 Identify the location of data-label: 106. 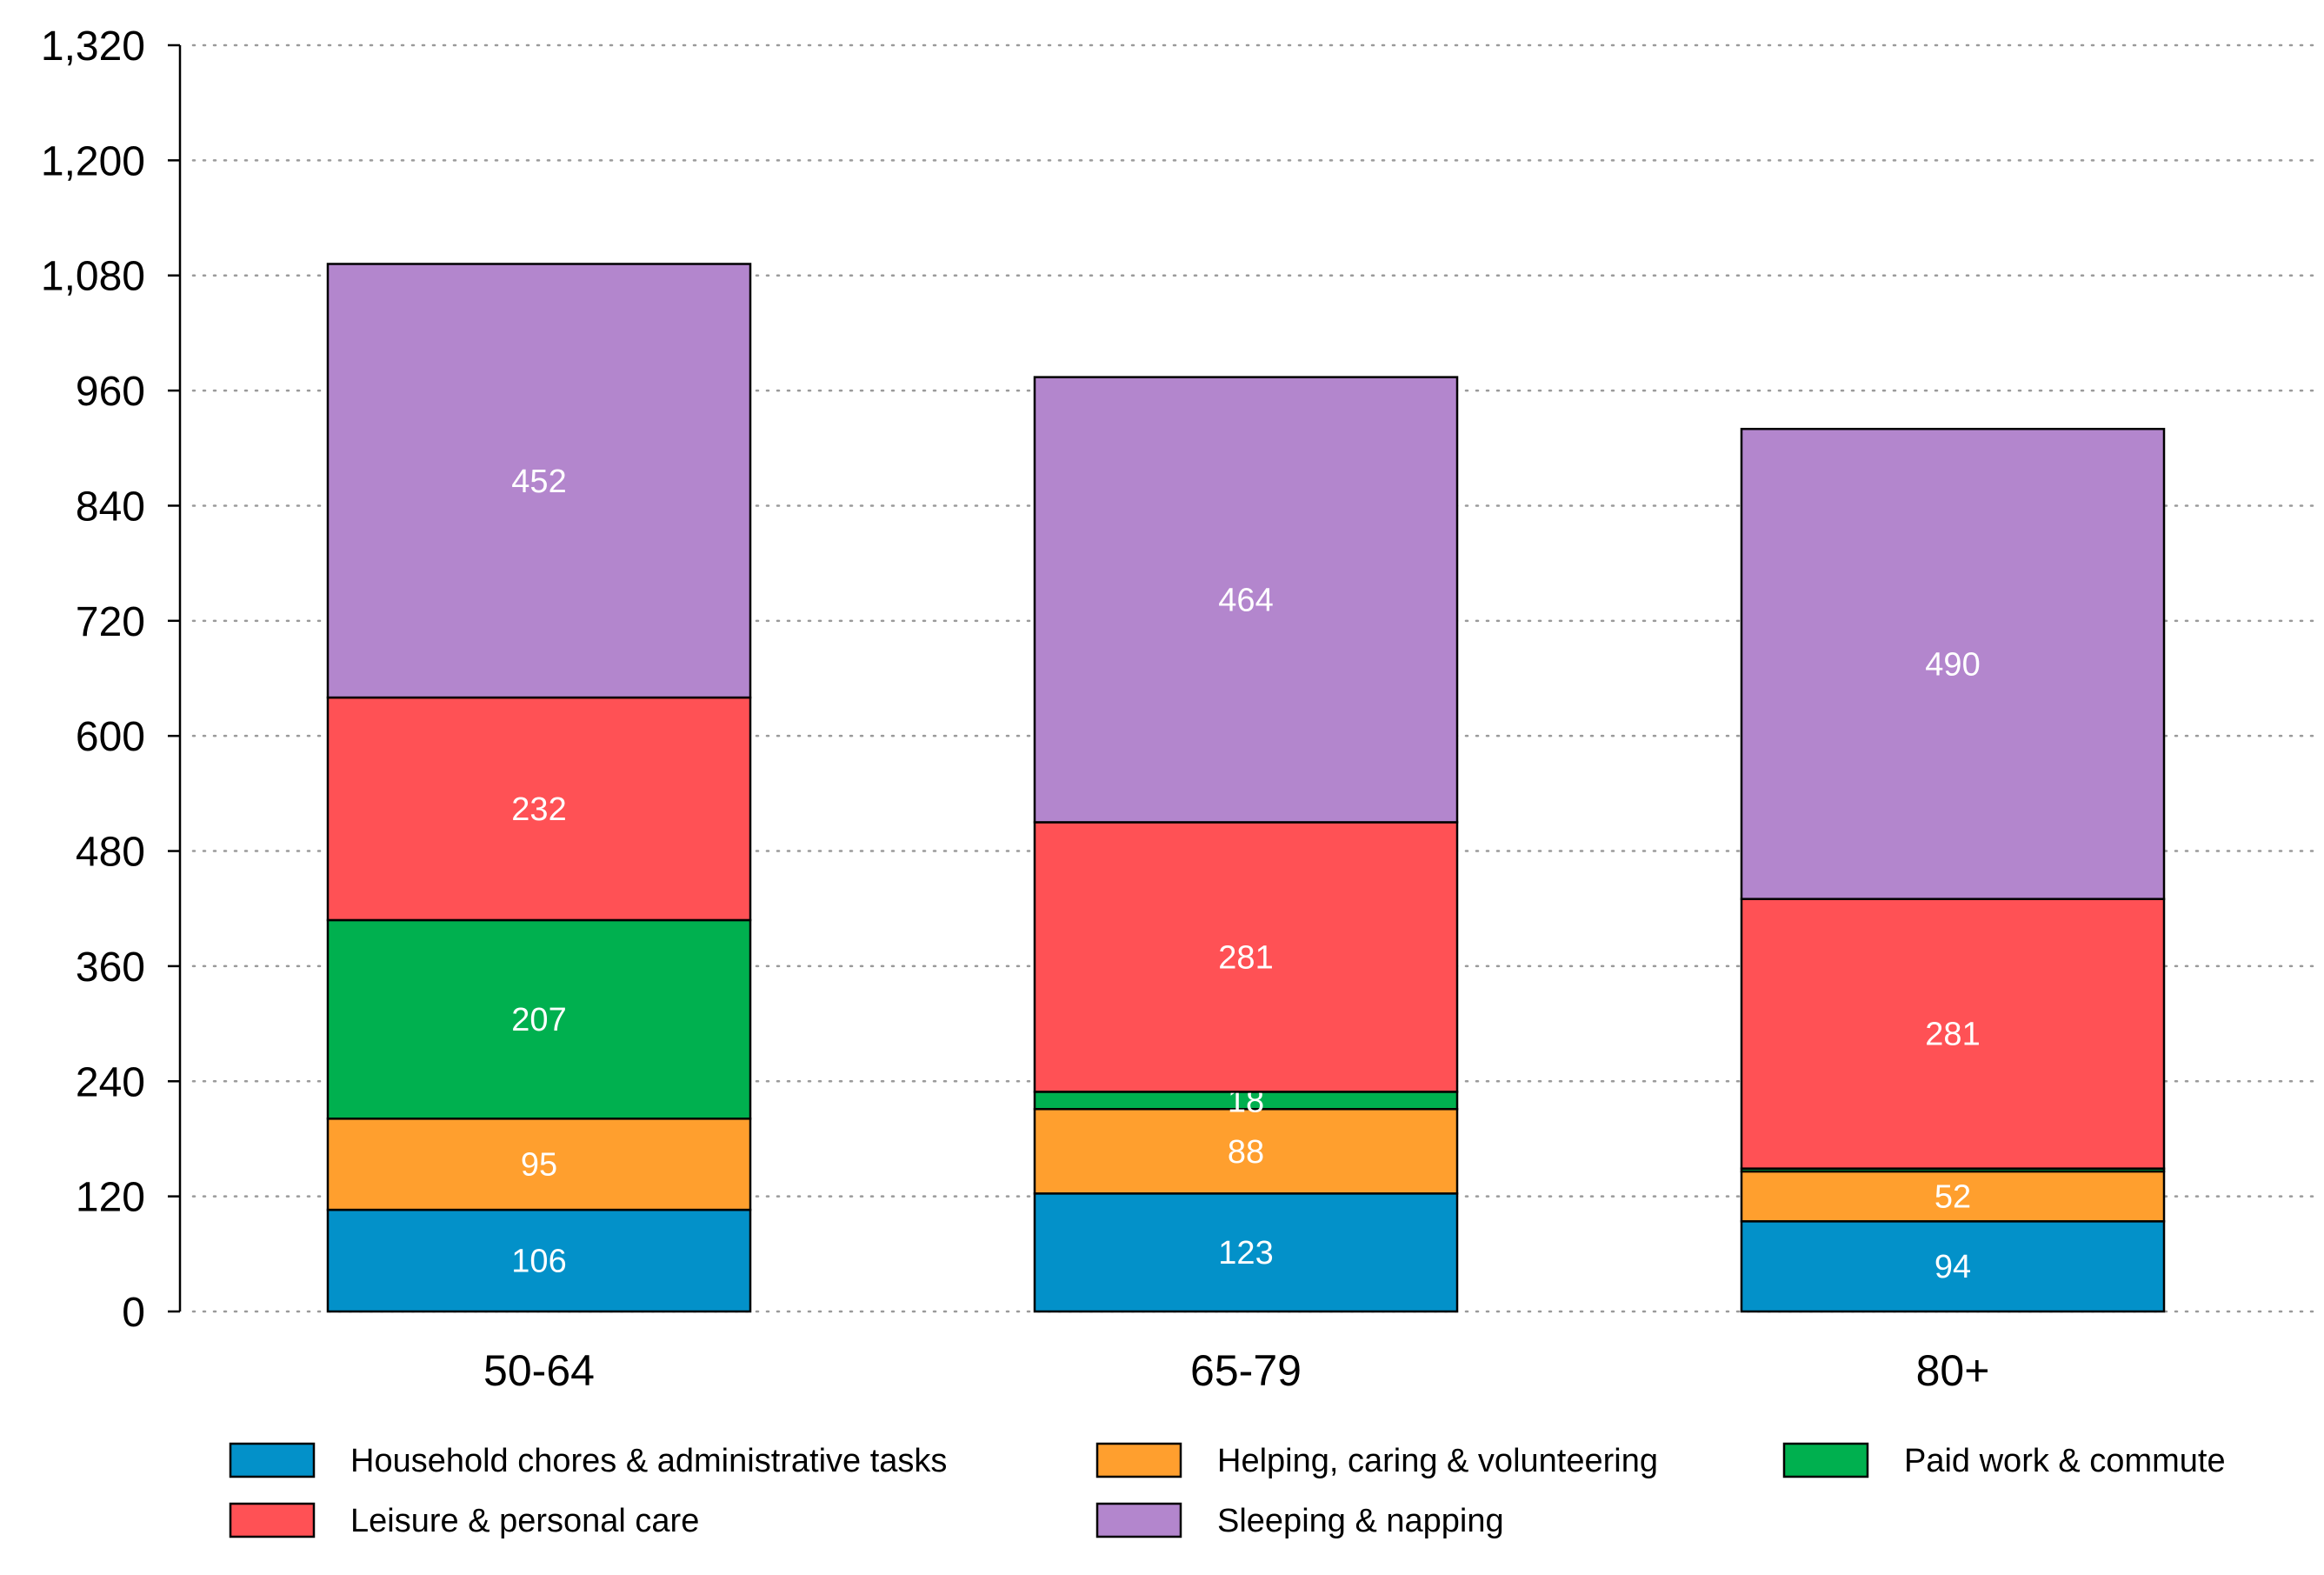
(538, 1262).